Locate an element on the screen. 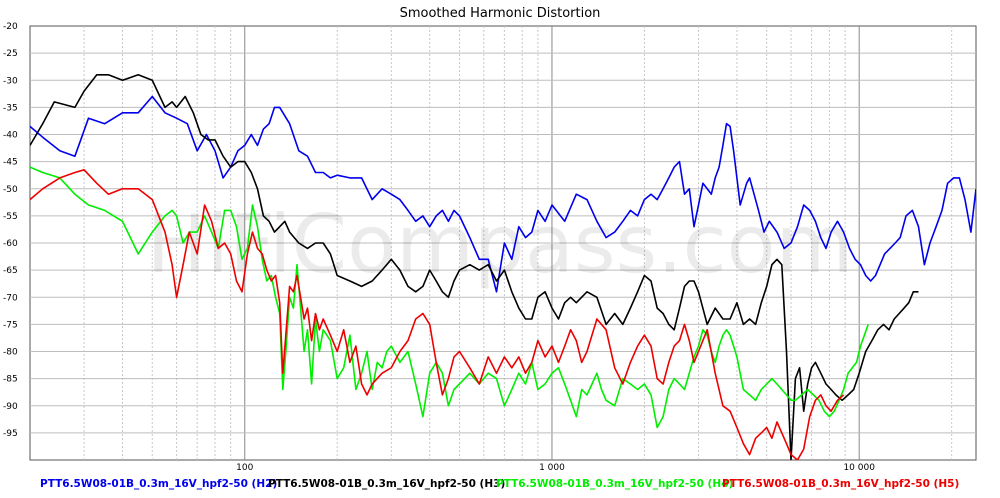 This screenshot has height=498, width=1000. y-tick-label: -90 is located at coordinates (10, 407).